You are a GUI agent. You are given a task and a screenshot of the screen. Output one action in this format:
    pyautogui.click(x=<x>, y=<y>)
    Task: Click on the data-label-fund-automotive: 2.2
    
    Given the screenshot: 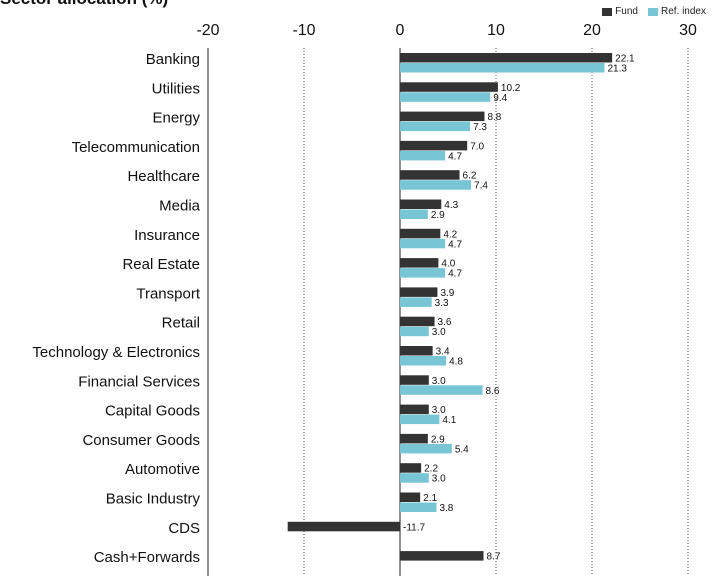 What is the action you would take?
    pyautogui.click(x=431, y=469)
    